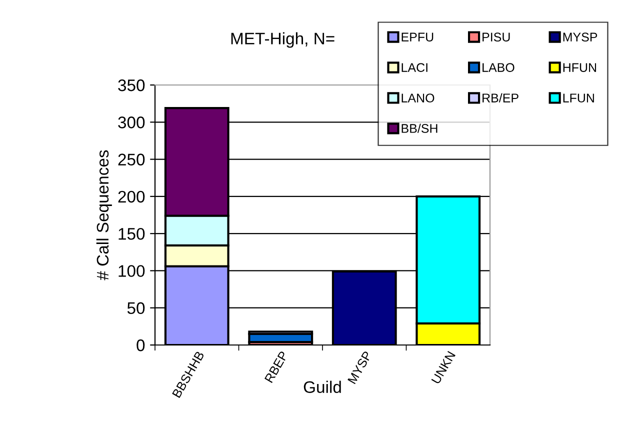  What do you see at coordinates (418, 37) in the screenshot?
I see `legend-label: EPFU` at bounding box center [418, 37].